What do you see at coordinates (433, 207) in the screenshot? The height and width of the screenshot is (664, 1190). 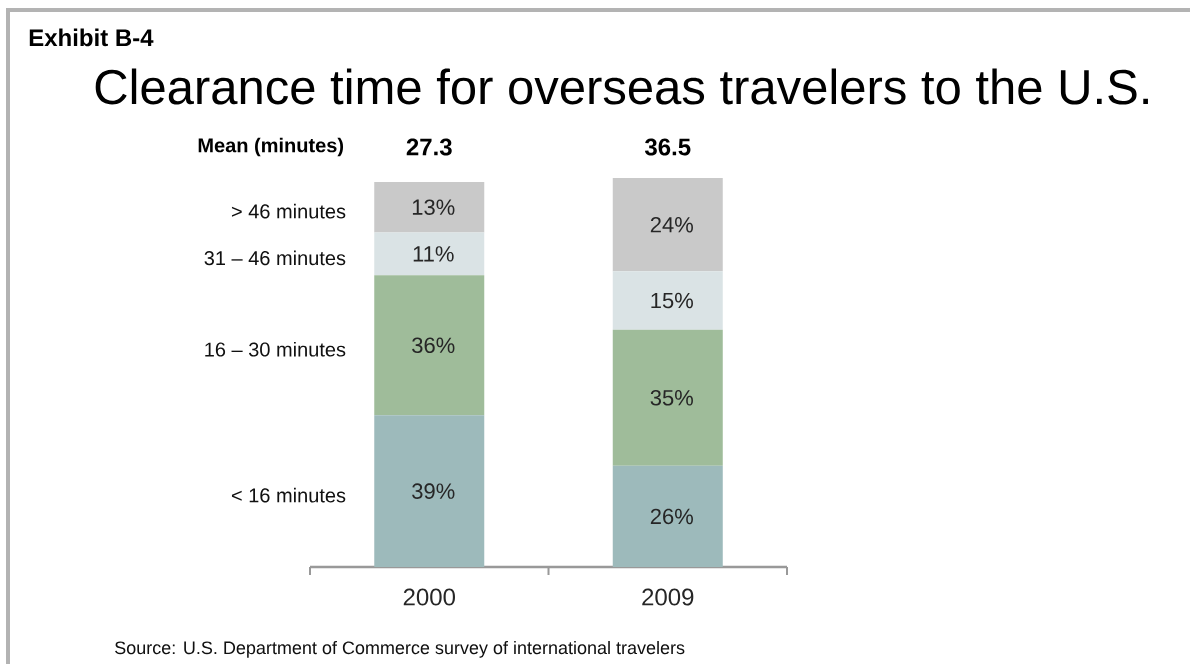 I see `data-label: 13%` at bounding box center [433, 207].